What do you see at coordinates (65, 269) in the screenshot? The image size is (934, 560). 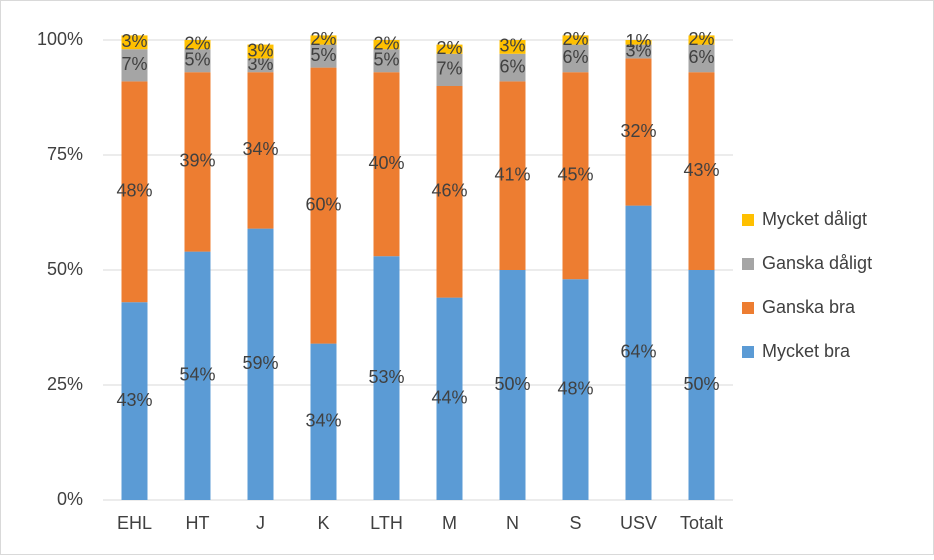 I see `y-tick-label: 50%` at bounding box center [65, 269].